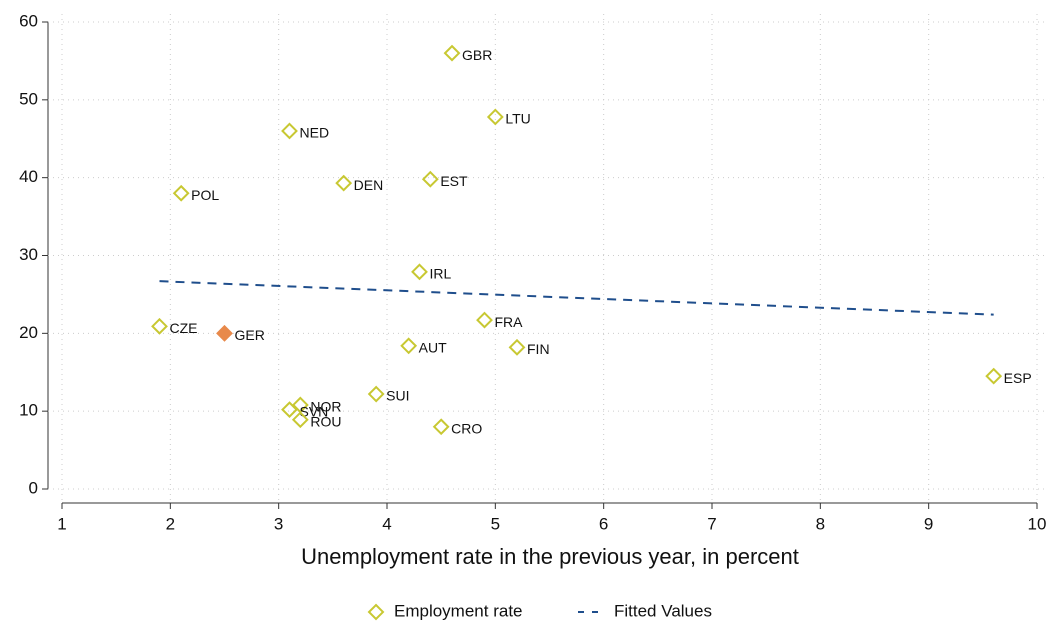 The height and width of the screenshot is (627, 1055). What do you see at coordinates (205, 195) in the screenshot?
I see `point-label: POL` at bounding box center [205, 195].